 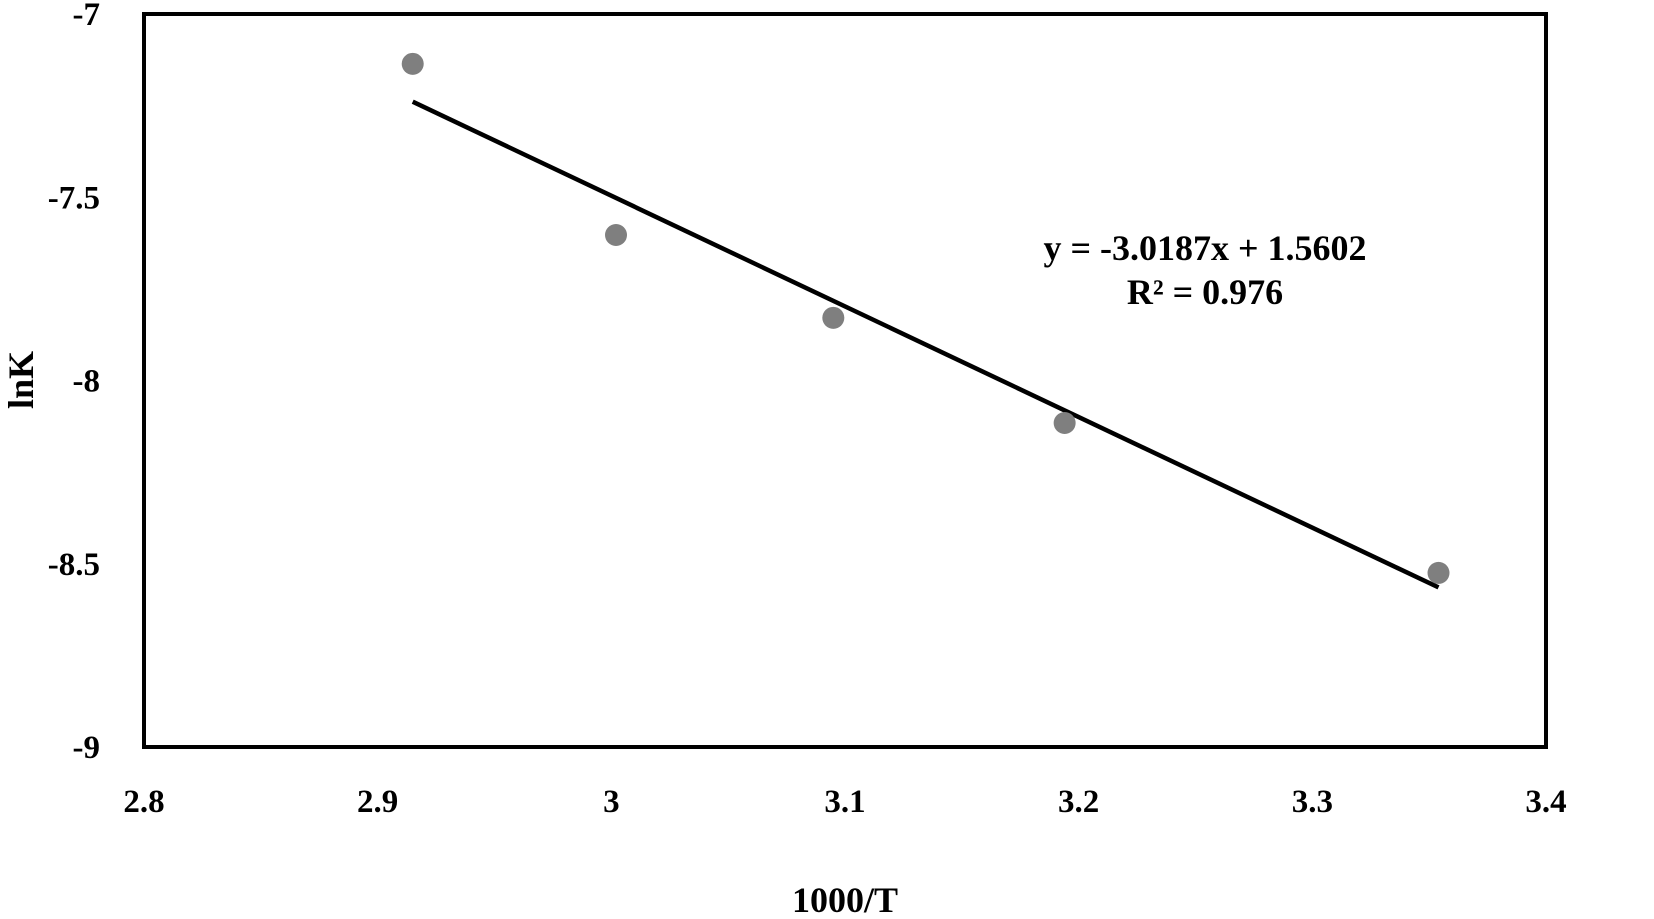 I want to click on y-tick-label: -7, so click(x=87, y=16).